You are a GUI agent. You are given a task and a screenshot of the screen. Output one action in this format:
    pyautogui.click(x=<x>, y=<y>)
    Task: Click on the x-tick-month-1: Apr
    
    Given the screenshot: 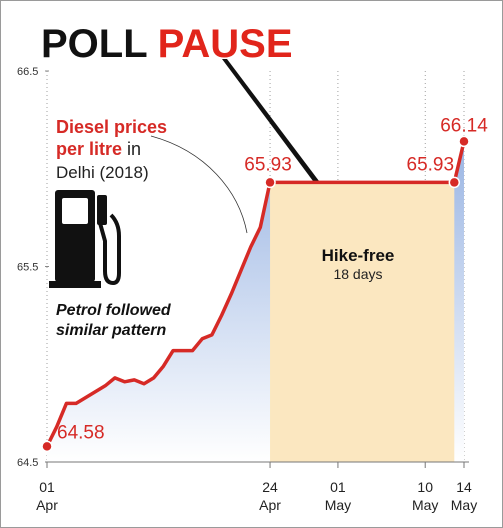 What is the action you would take?
    pyautogui.click(x=270, y=505)
    